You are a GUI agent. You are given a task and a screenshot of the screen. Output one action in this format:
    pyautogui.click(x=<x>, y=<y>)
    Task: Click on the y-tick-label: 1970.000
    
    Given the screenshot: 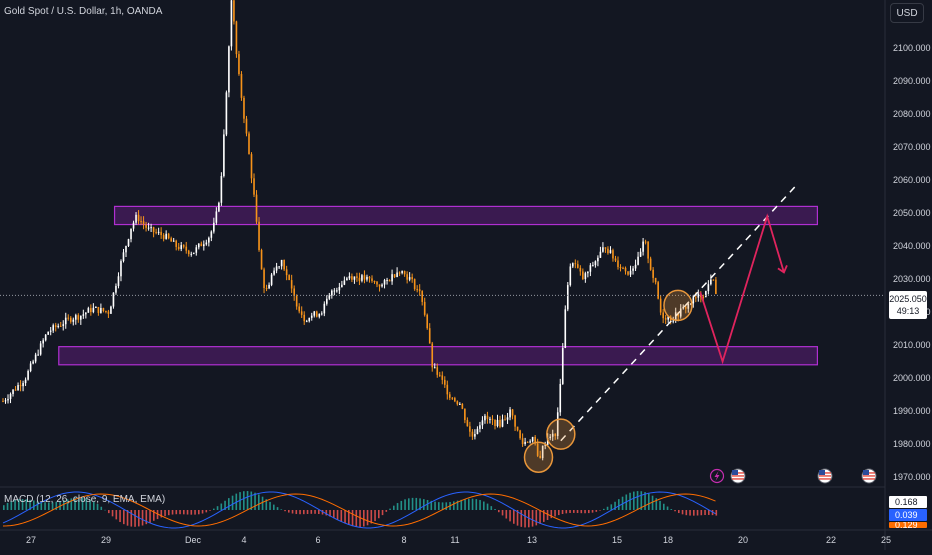 What is the action you would take?
    pyautogui.click(x=912, y=477)
    